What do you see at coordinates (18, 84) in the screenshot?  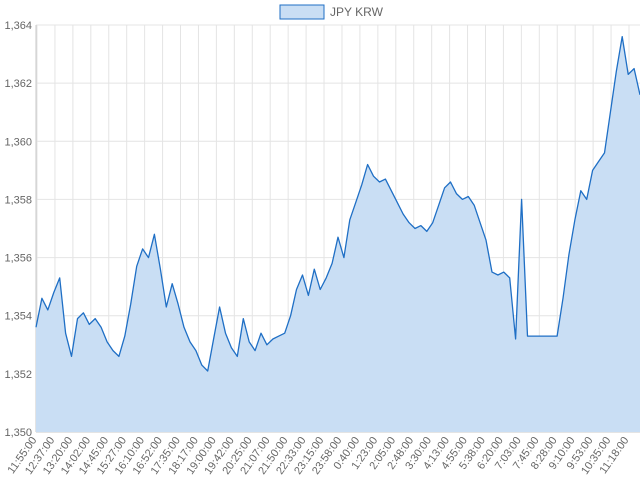 I see `y-tick-label: 1,362` at bounding box center [18, 84].